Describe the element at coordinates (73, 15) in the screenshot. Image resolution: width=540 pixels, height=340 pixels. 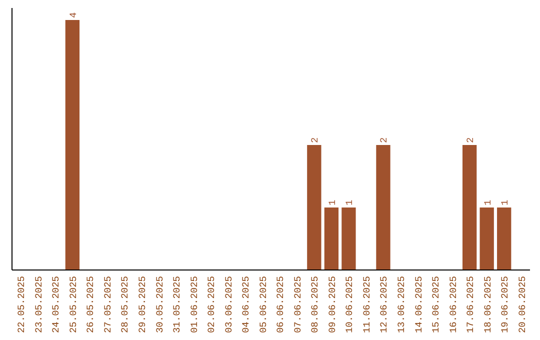
I see `data-label: 4` at that location.